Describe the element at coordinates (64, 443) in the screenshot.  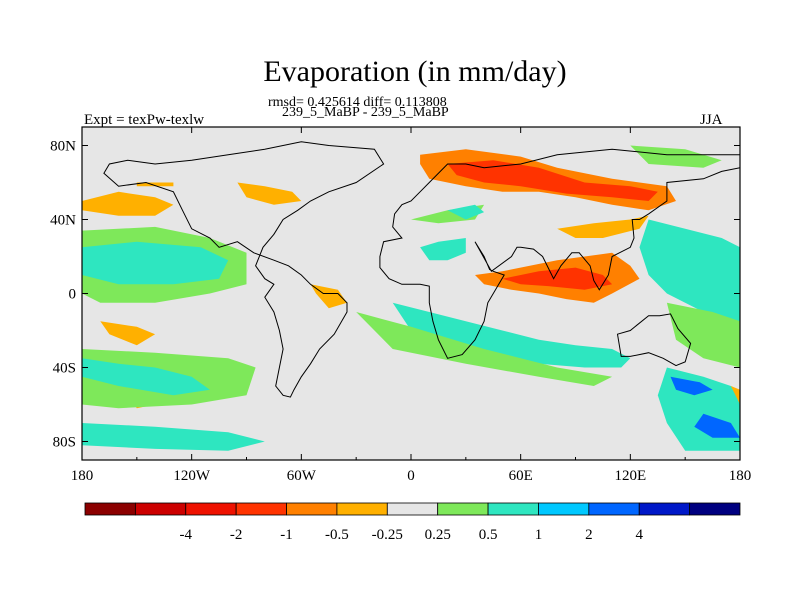
I see `y-tick-label: 80S` at that location.